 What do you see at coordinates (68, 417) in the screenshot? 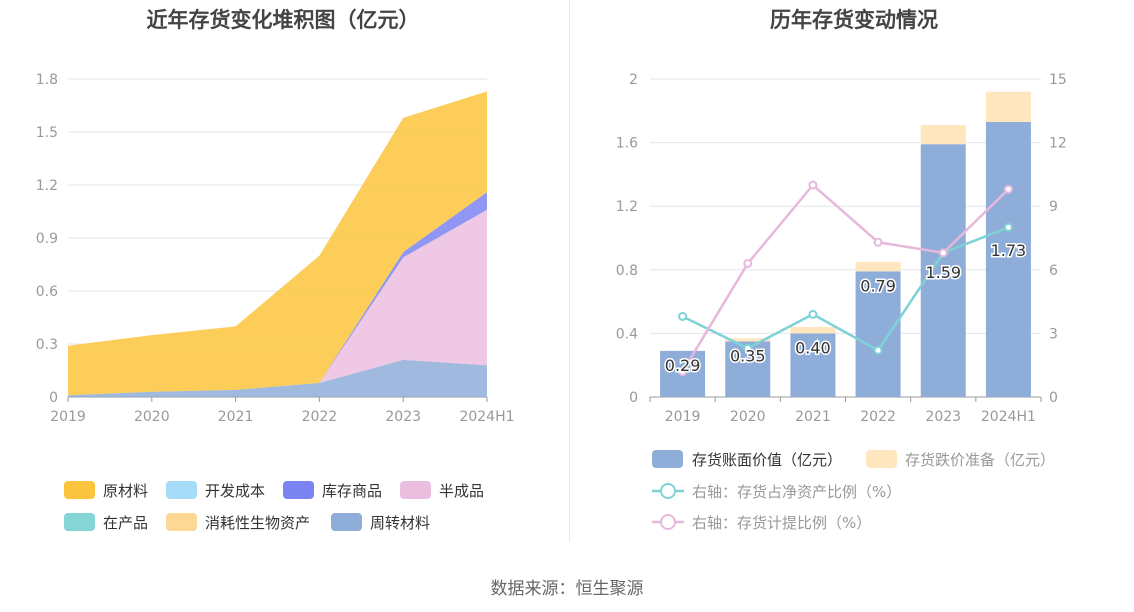
I see `left-x-tick-label: 2019` at bounding box center [68, 417].